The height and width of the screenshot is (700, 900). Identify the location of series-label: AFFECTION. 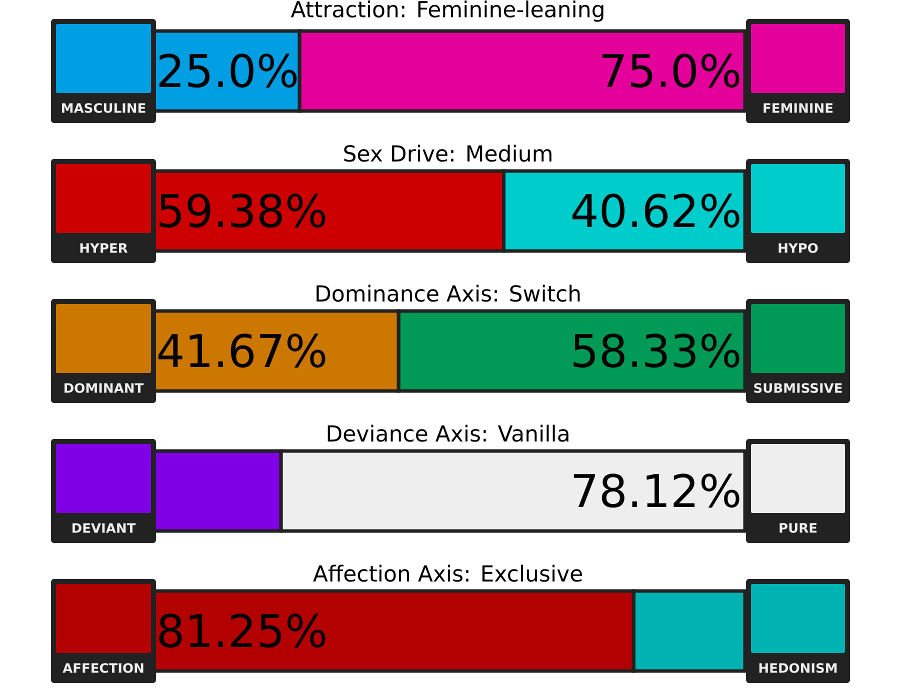
(103, 668).